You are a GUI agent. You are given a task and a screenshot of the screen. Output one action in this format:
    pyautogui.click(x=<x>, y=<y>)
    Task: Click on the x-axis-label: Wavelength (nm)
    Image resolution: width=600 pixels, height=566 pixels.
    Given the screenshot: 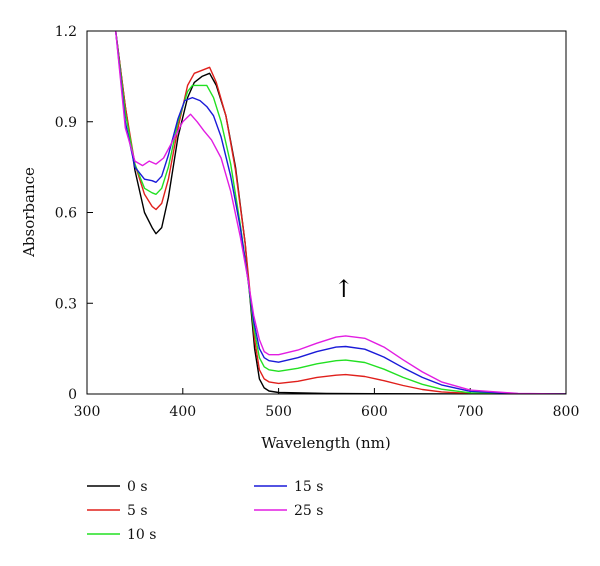 What is the action you would take?
    pyautogui.click(x=325, y=443)
    